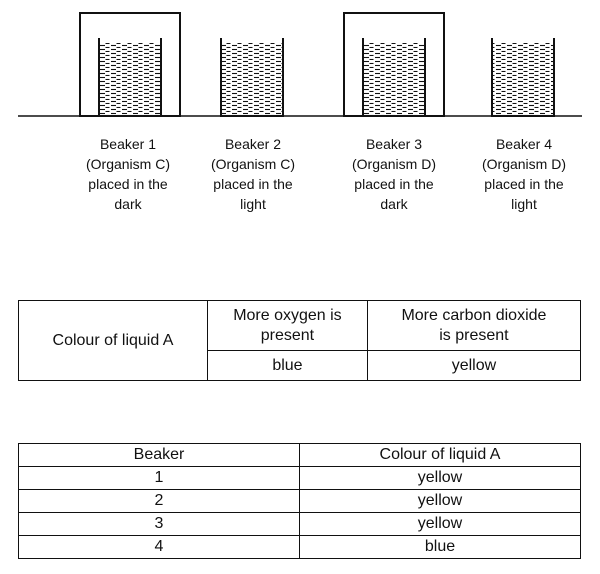  Describe the element at coordinates (159, 455) in the screenshot. I see `header-beaker: Beaker` at that location.